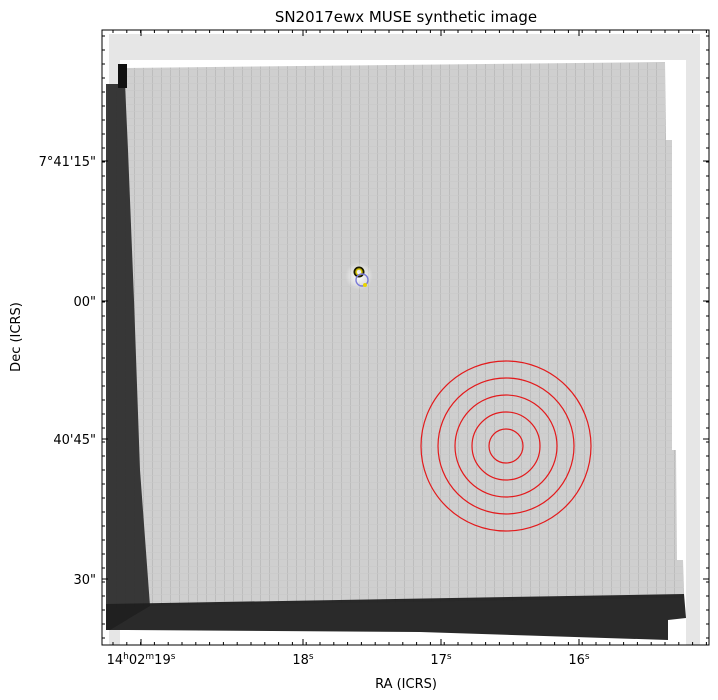 The width and height of the screenshot is (718, 700). I want to click on y-tick-label-1: 00", so click(84, 302).